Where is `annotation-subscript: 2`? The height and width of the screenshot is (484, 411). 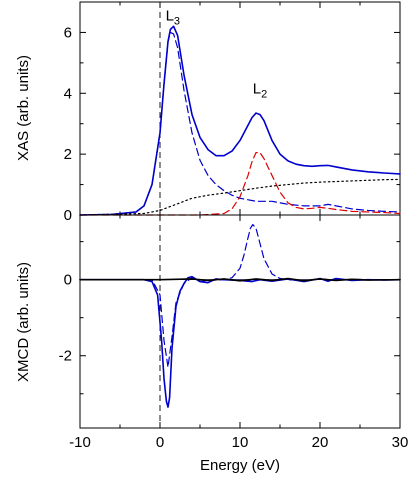 annotation-subscript: 2 is located at coordinates (264, 94).